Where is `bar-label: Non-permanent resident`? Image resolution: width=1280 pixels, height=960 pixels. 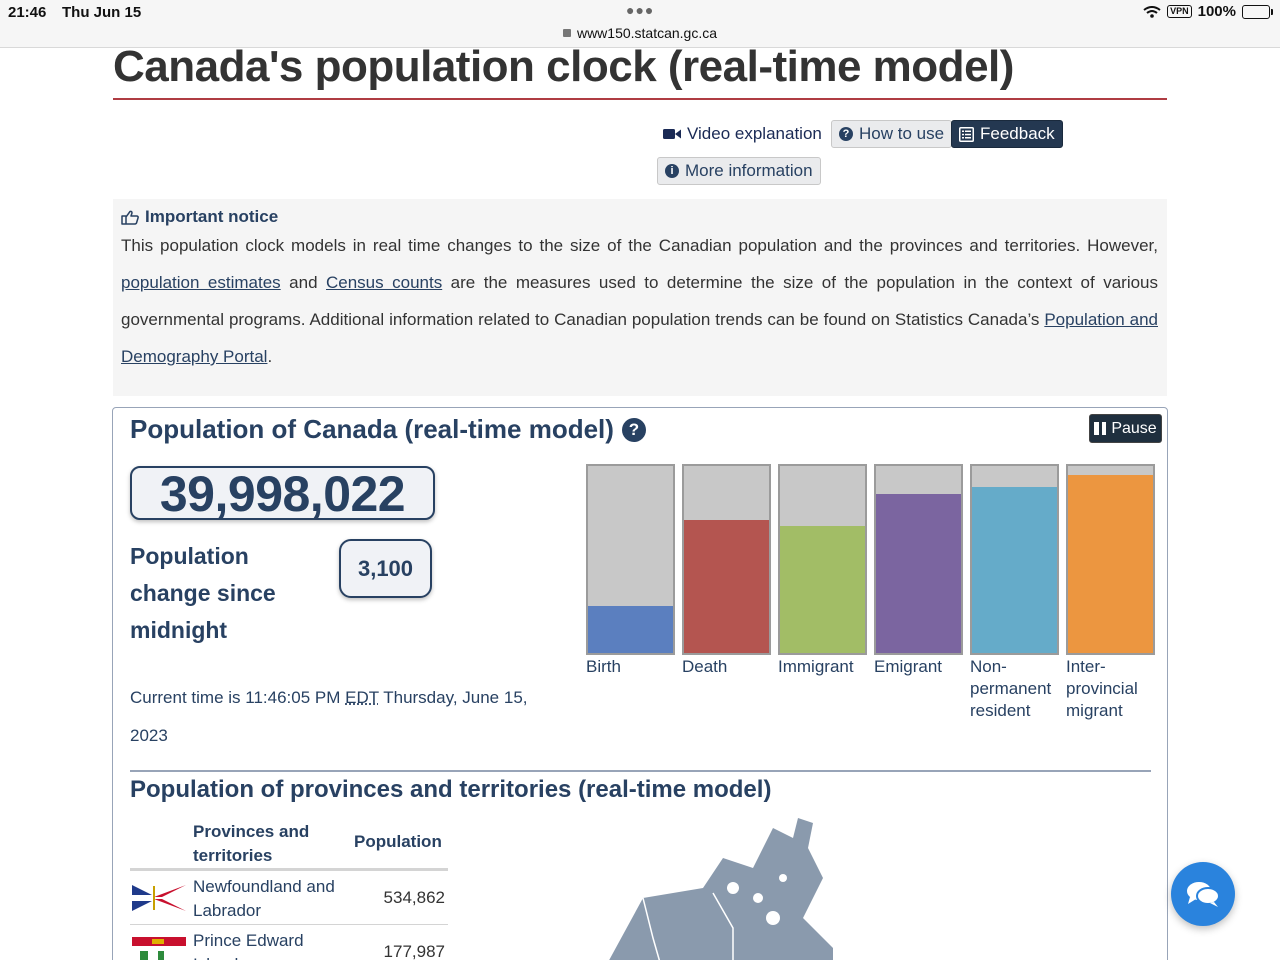
bar-label: Non-permanent resident is located at coordinates (1011, 688).